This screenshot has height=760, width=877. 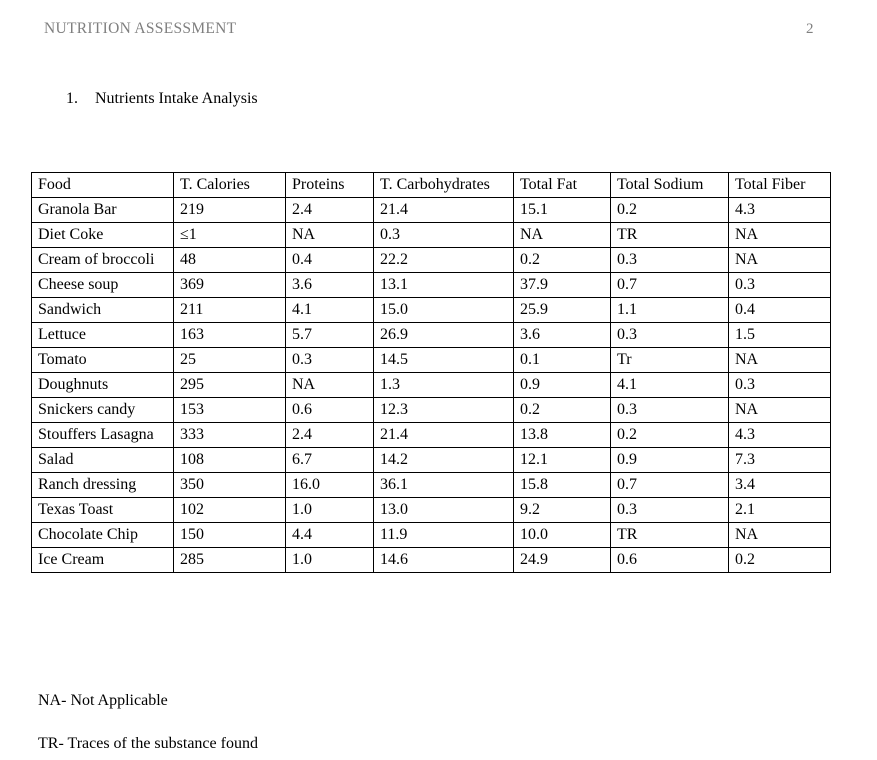 I want to click on value-cell: 163, so click(x=229, y=335).